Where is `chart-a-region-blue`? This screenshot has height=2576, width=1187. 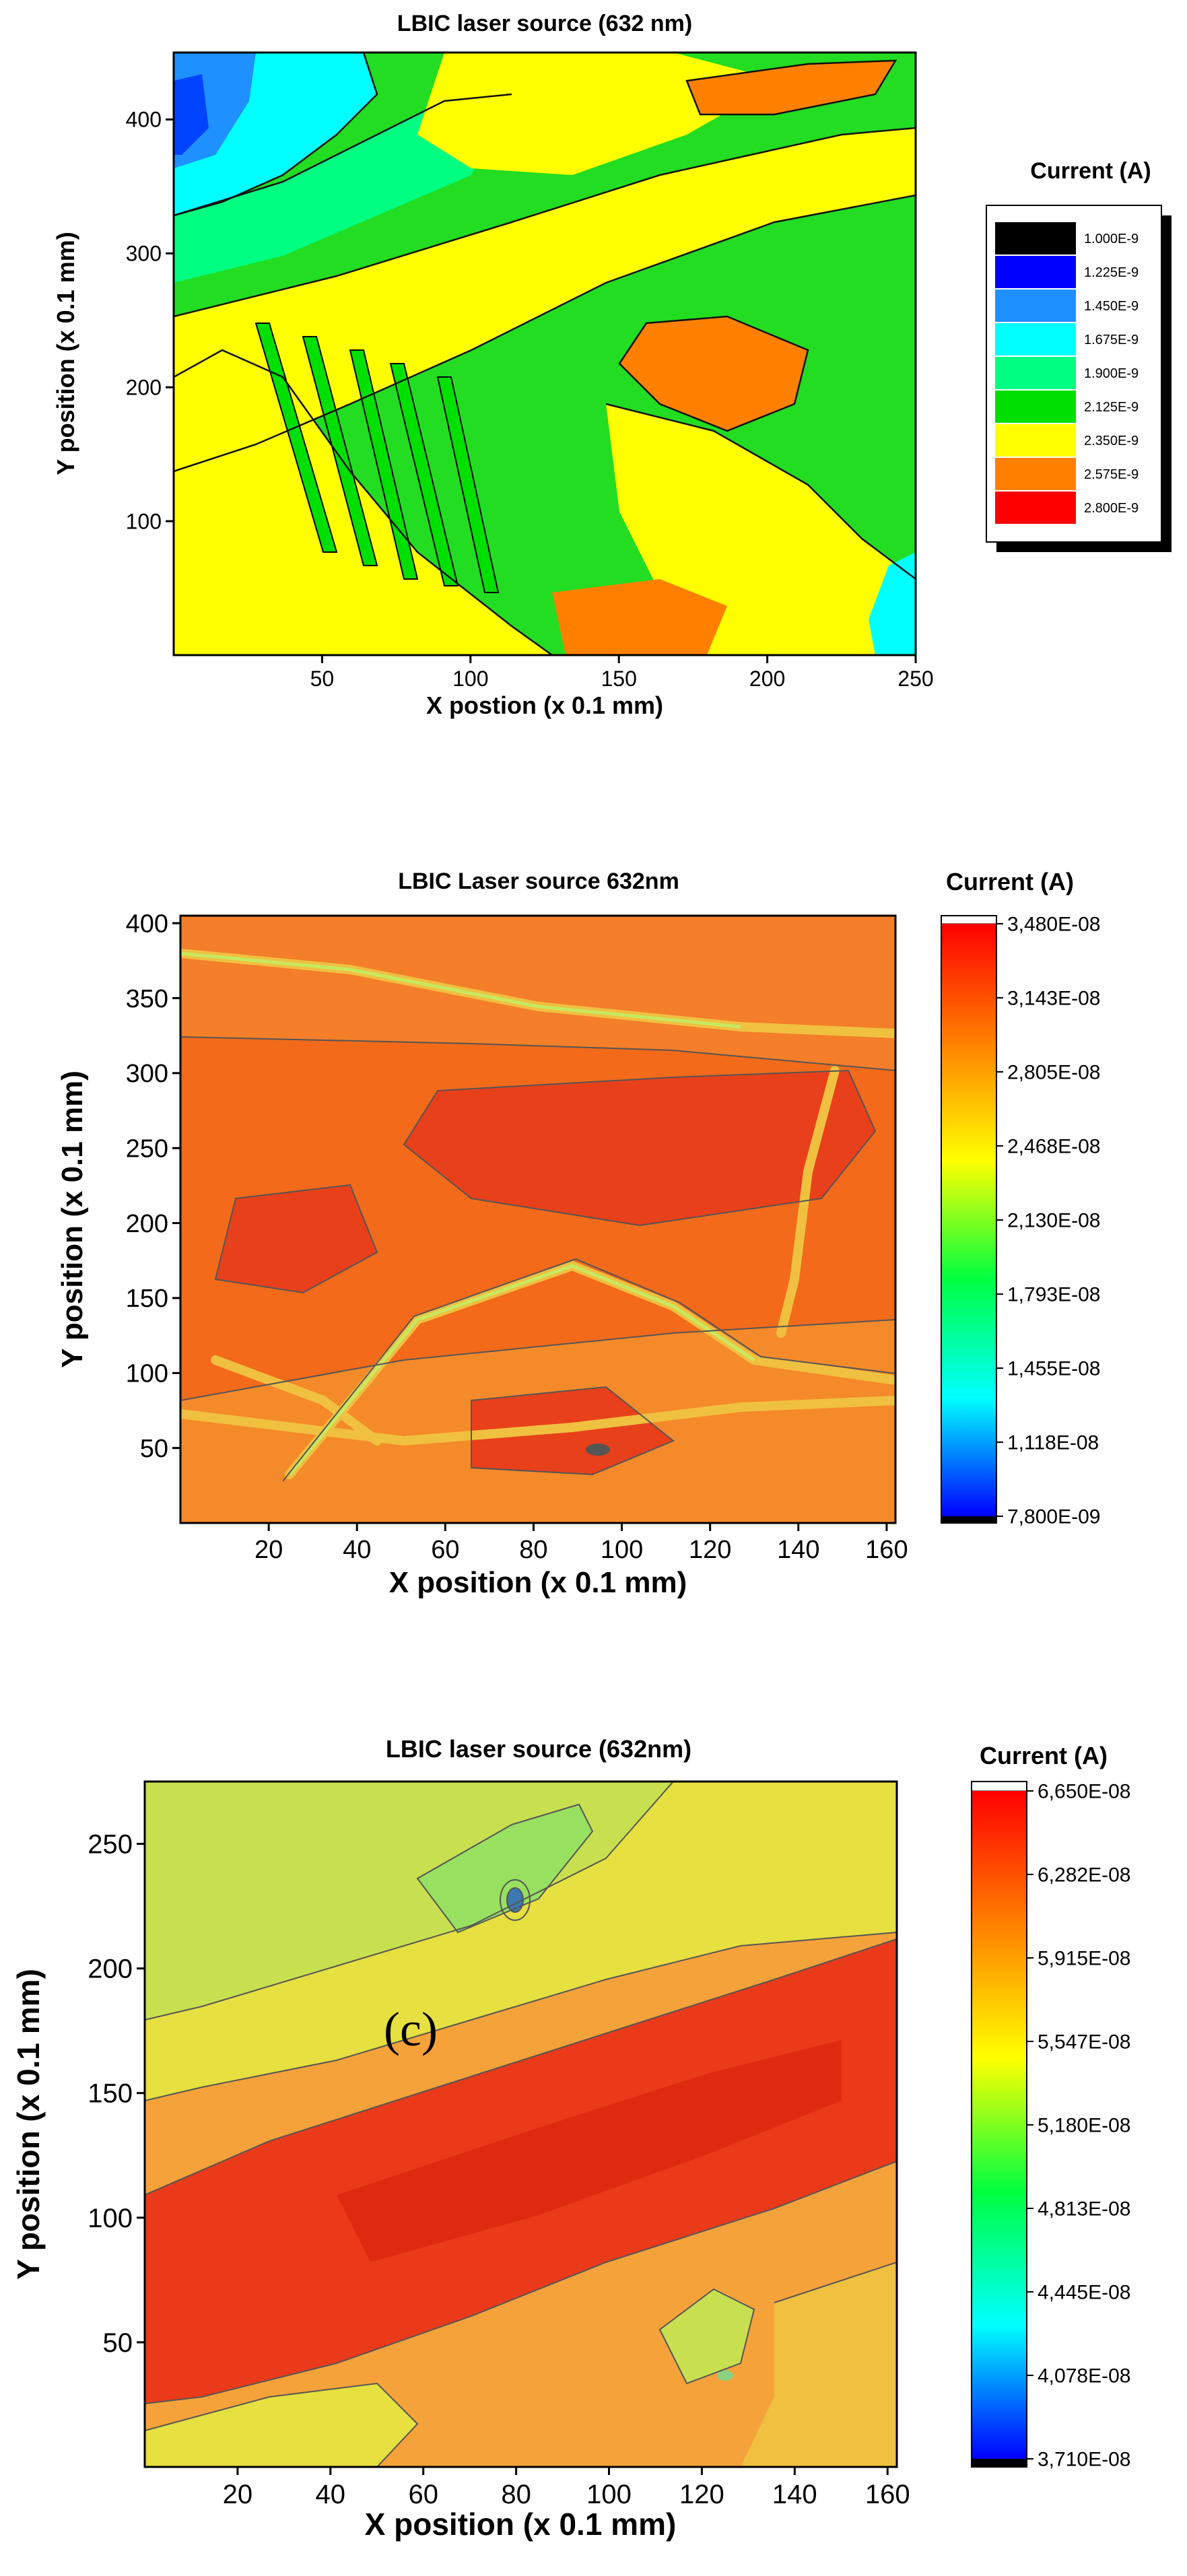
chart-a-region-blue is located at coordinates (191, 115).